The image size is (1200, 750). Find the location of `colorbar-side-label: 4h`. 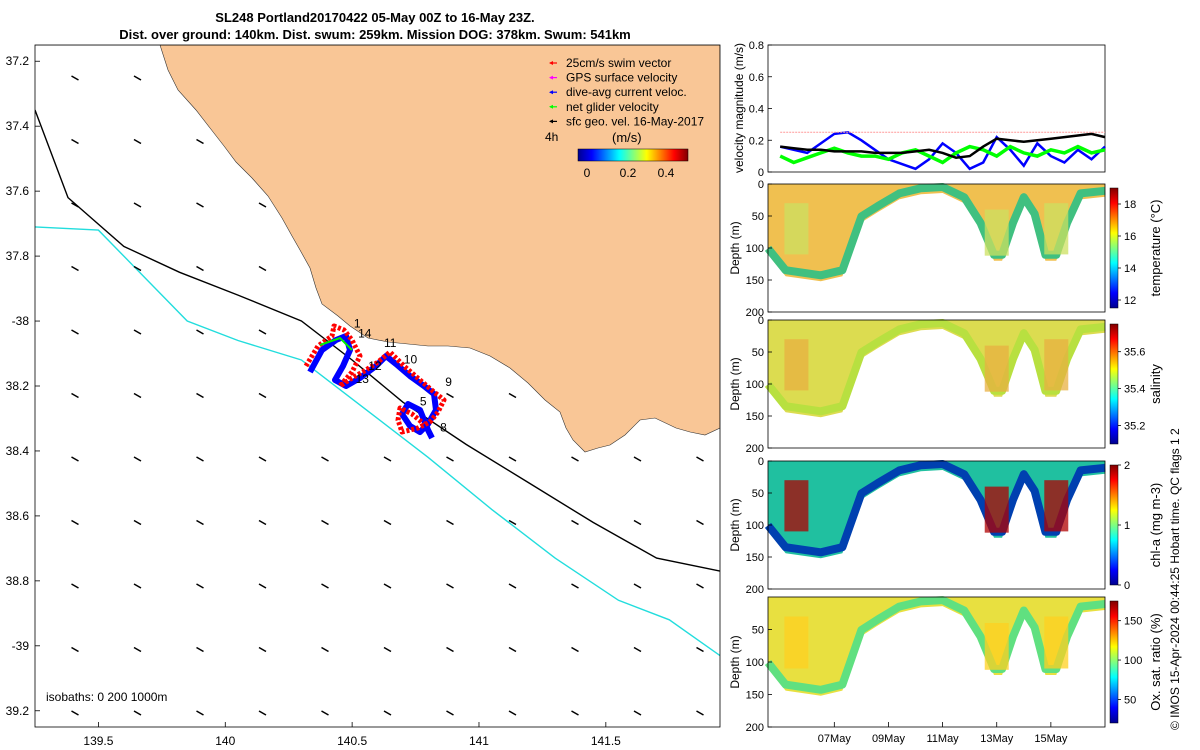

colorbar-side-label: 4h is located at coordinates (551, 137).